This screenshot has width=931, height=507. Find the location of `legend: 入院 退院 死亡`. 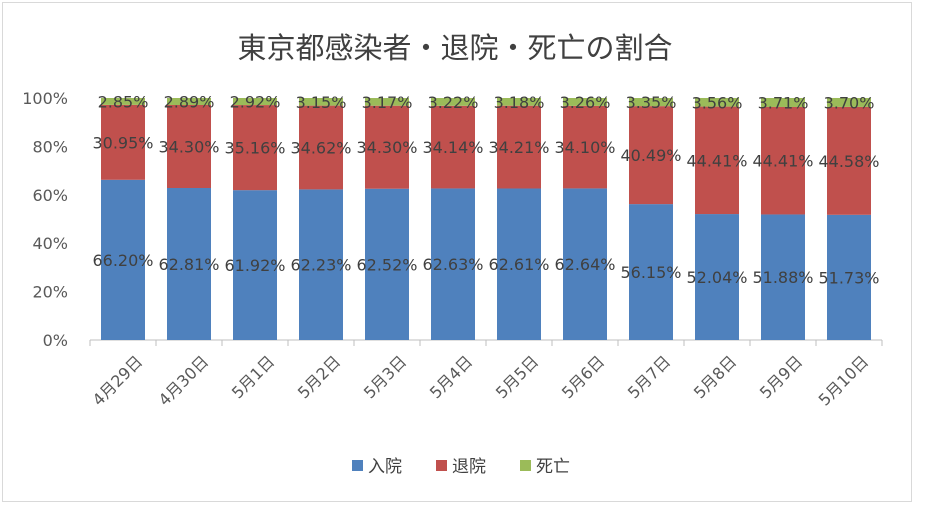

legend: 入院 退院 死亡 is located at coordinates (461, 467).